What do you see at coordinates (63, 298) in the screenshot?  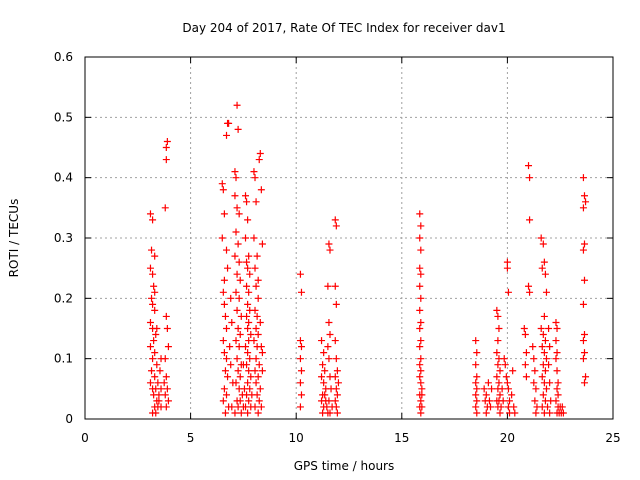 I see `y-tick-label: 0.2` at bounding box center [63, 298].